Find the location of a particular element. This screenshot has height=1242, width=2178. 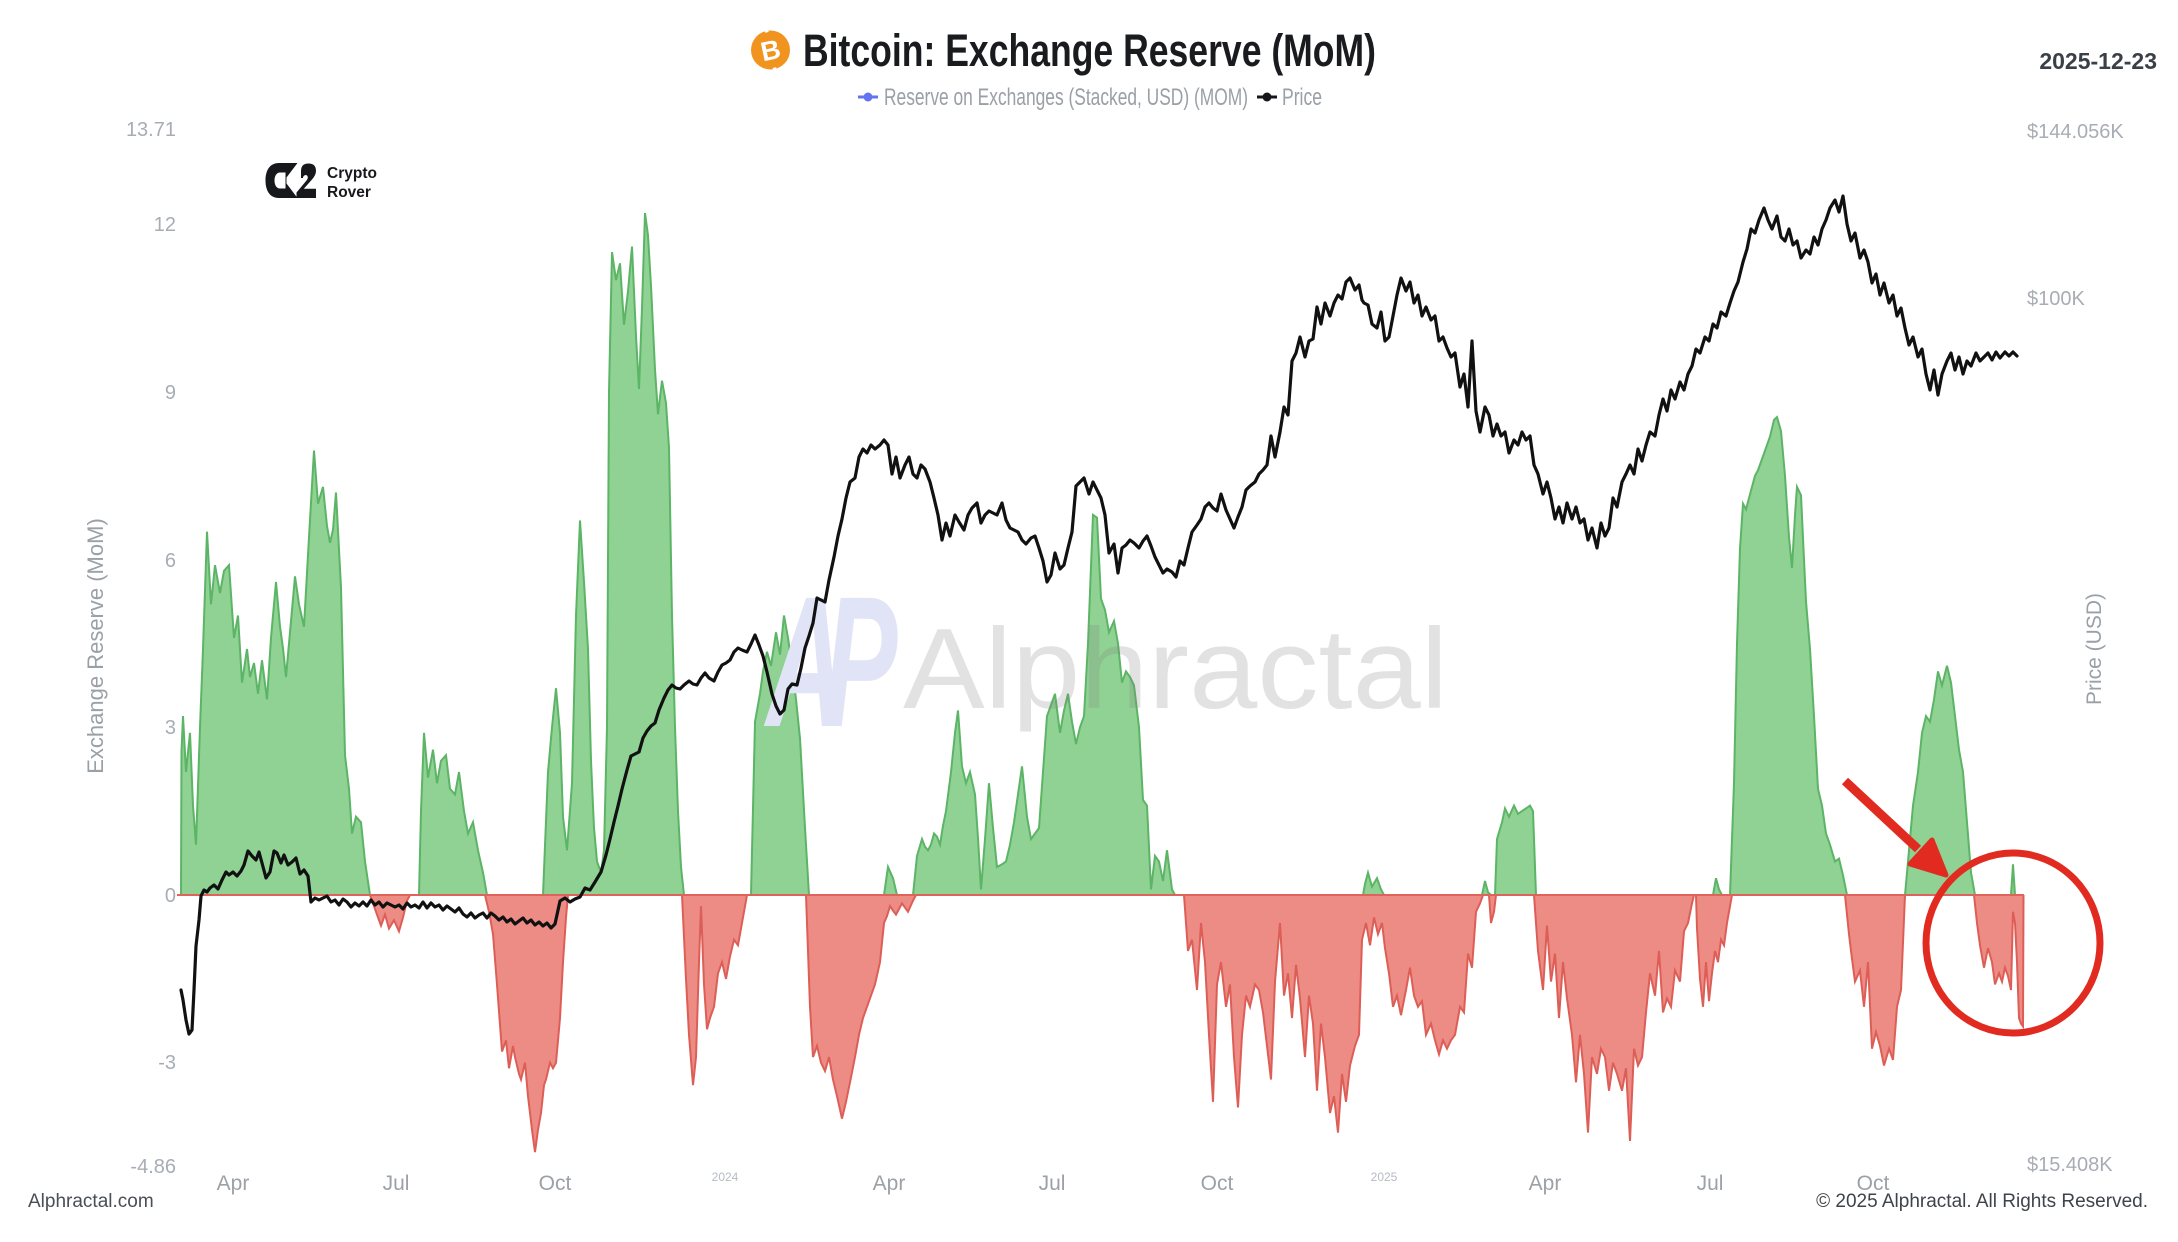

svg-text: 0 is located at coordinates (170, 896).